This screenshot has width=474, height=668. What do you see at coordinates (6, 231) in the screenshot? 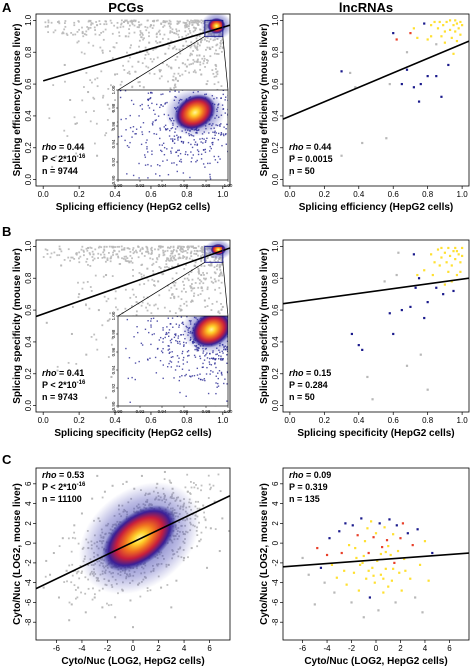
I see `panel-letter-b: B` at bounding box center [6, 231].